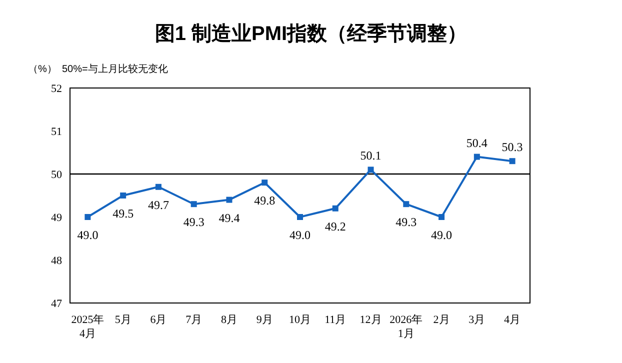 The width and height of the screenshot is (622, 363). Describe the element at coordinates (158, 320) in the screenshot. I see `x-tick-label: 6月` at that location.